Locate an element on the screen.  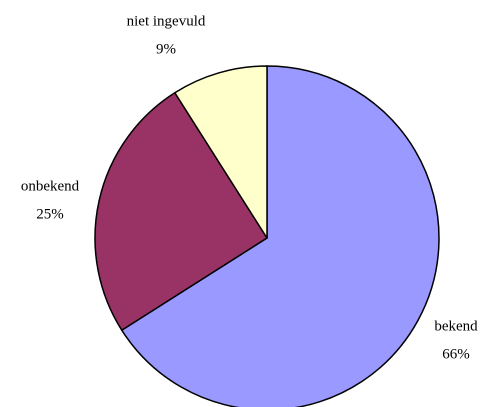
slice-value-label: 25% is located at coordinates (50, 214).